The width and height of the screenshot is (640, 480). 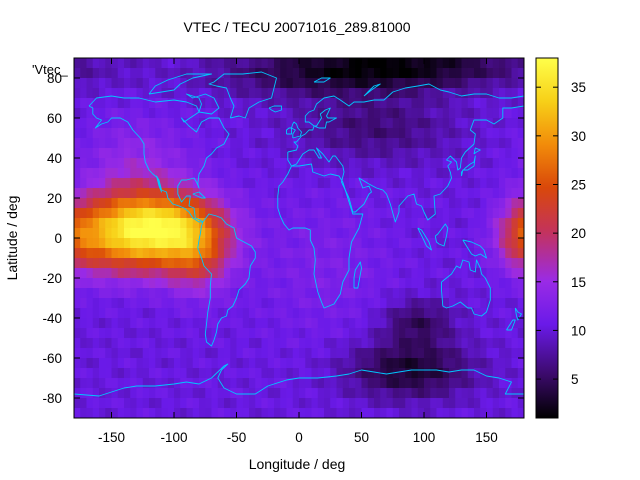 What do you see at coordinates (111, 437) in the screenshot?
I see `x-tick-label: -150` at bounding box center [111, 437].